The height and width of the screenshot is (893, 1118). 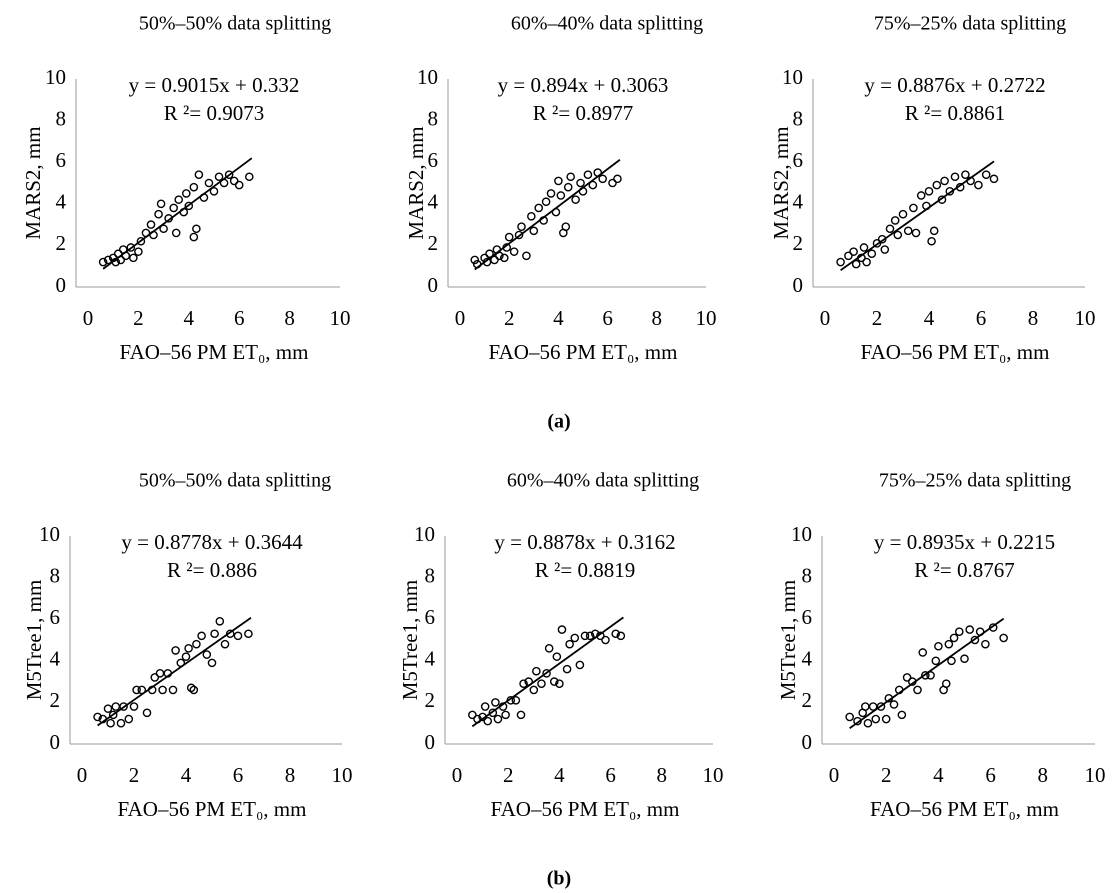 What do you see at coordinates (585, 570) in the screenshot?
I see `r-squared: R ²= 0.8819` at bounding box center [585, 570].